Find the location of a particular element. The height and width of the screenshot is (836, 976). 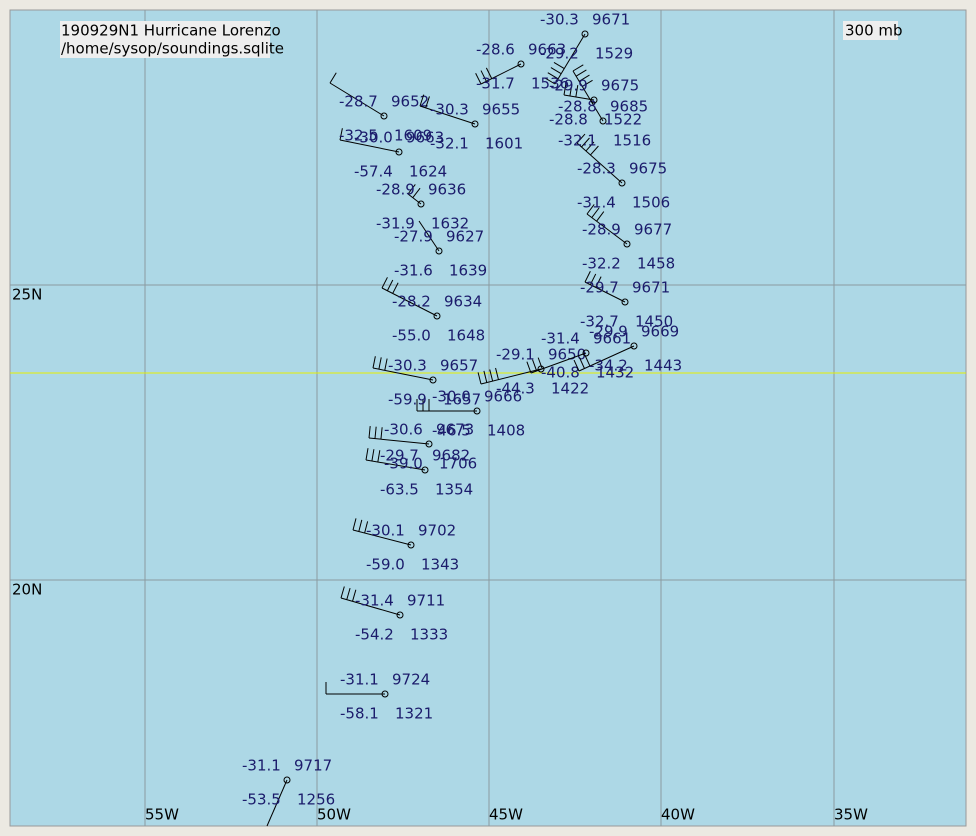

station-value: 1354 is located at coordinates (454, 490).